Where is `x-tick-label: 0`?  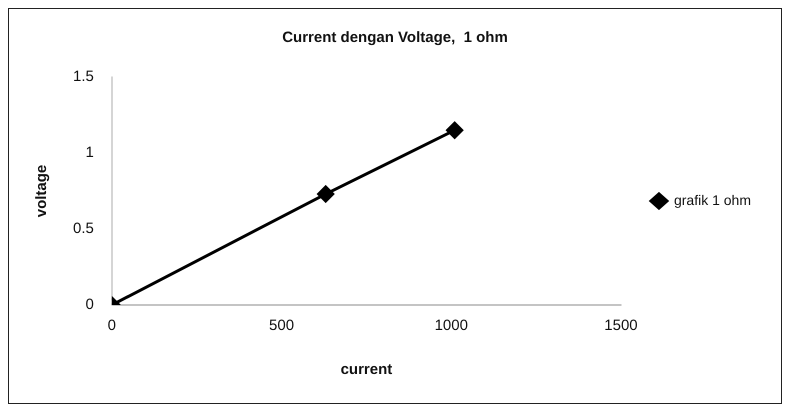 x-tick-label: 0 is located at coordinates (112, 325).